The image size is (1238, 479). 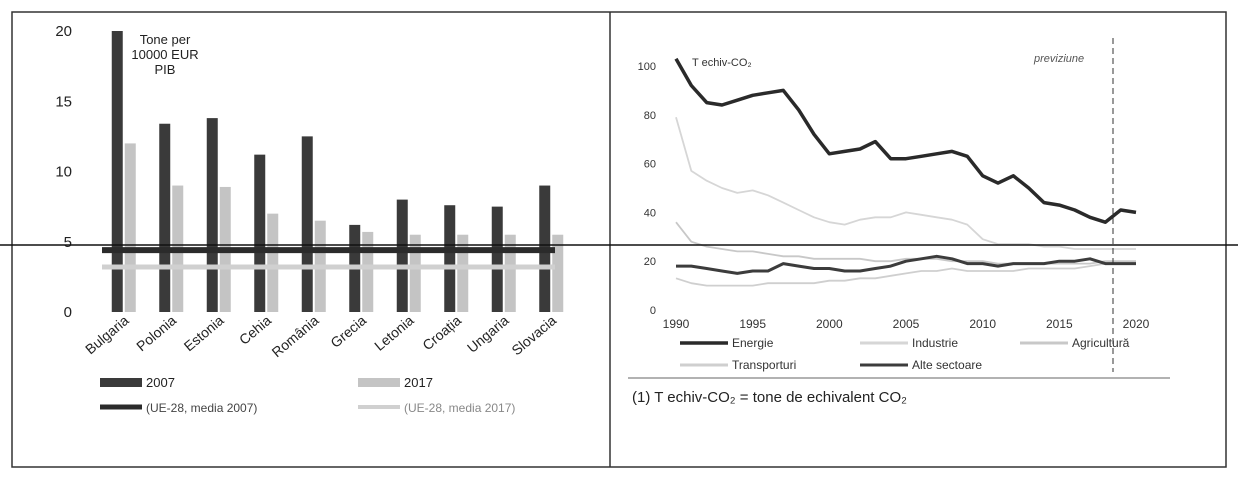 I want to click on right-y-tick-label: 80, so click(x=650, y=116).